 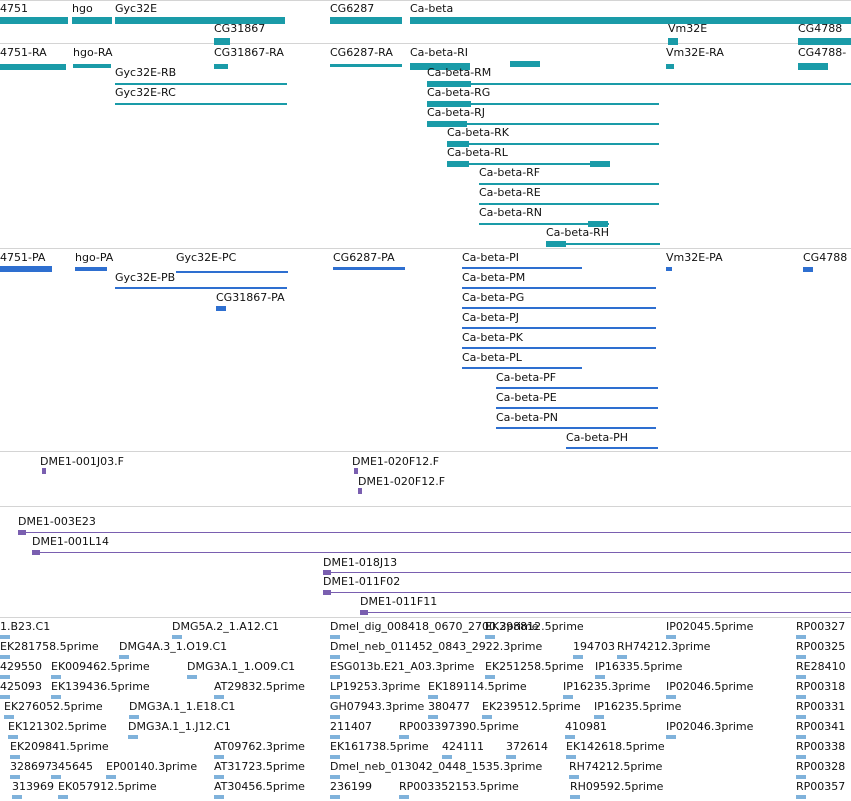 What do you see at coordinates (594, 646) in the screenshot?
I see `est-label: 194703` at bounding box center [594, 646].